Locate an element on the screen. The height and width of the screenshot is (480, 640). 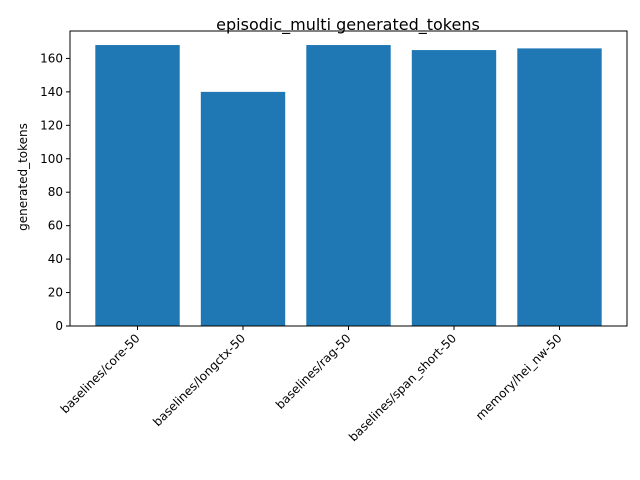
y-axis-label: generated_tokens is located at coordinates (23, 177).